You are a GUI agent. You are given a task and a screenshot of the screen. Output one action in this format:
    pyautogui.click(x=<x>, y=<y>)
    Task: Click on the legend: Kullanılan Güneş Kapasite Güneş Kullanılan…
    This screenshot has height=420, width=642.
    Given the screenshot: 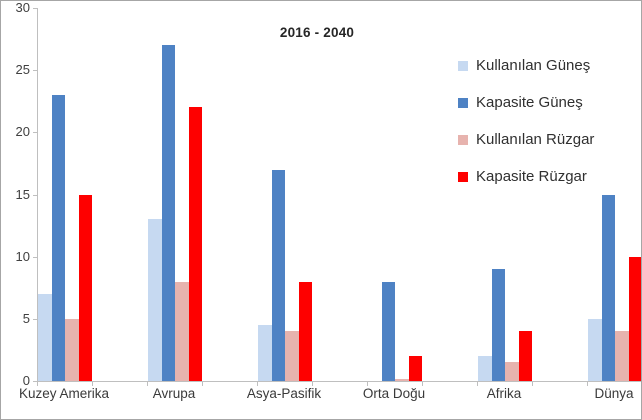 What is the action you would take?
    pyautogui.click(x=526, y=129)
    